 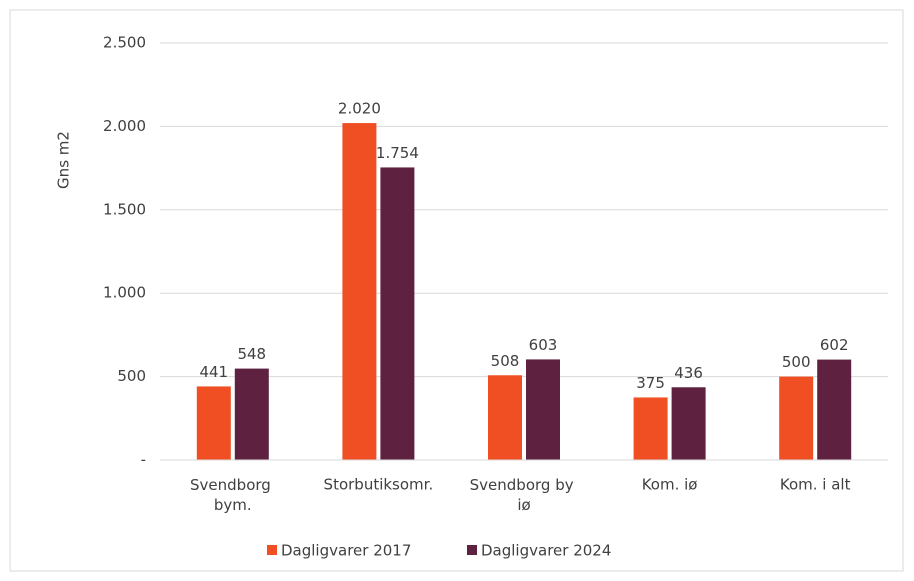 I want to click on data-label: 1.754, so click(x=397, y=153).